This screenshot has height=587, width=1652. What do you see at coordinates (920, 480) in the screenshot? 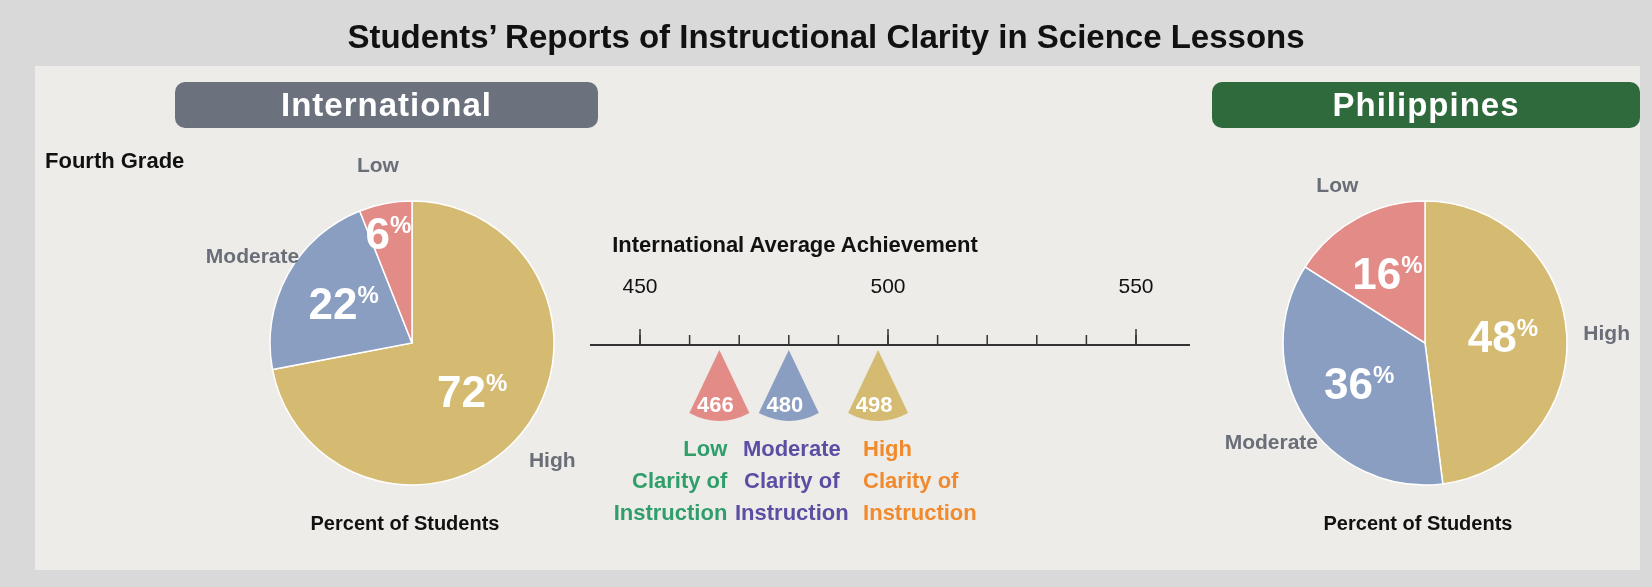
I see `category-label: High Clarity of Instruction` at bounding box center [920, 480].